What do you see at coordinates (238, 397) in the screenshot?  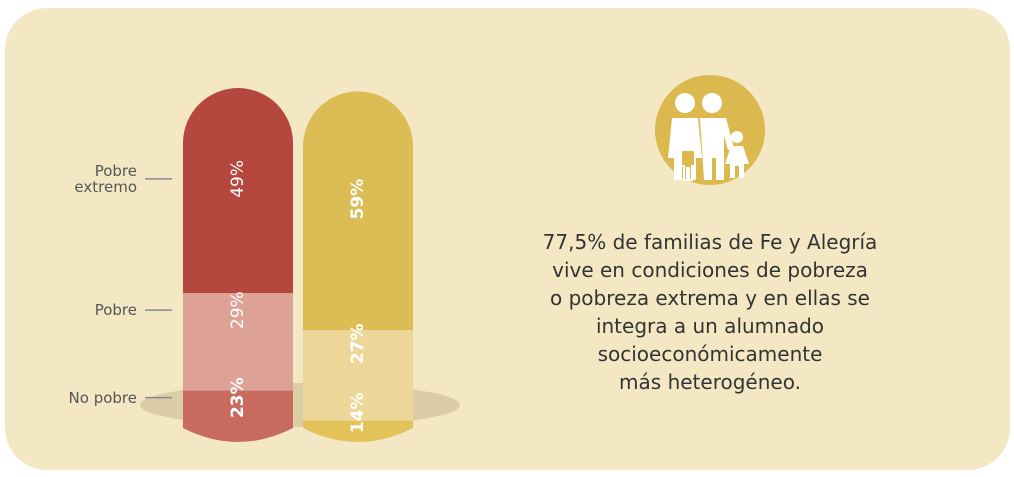 I see `value-label: 23%` at bounding box center [238, 397].